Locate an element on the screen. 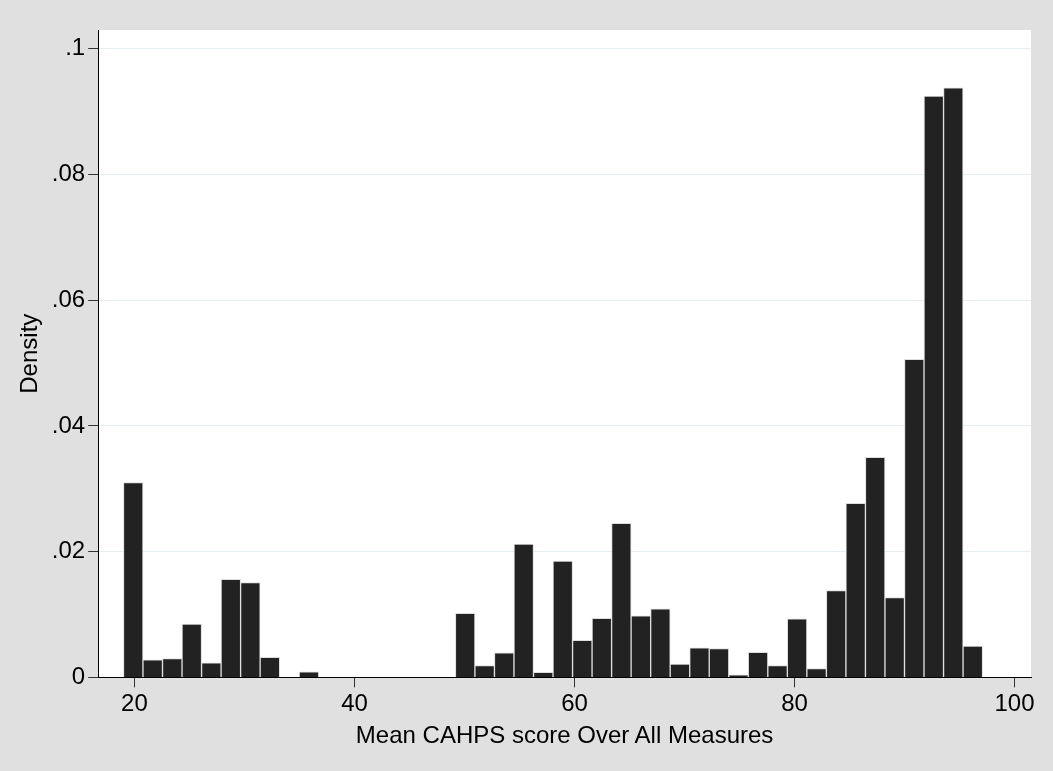 The width and height of the screenshot is (1053, 771). y-tick-label: .1 is located at coordinates (75, 47).